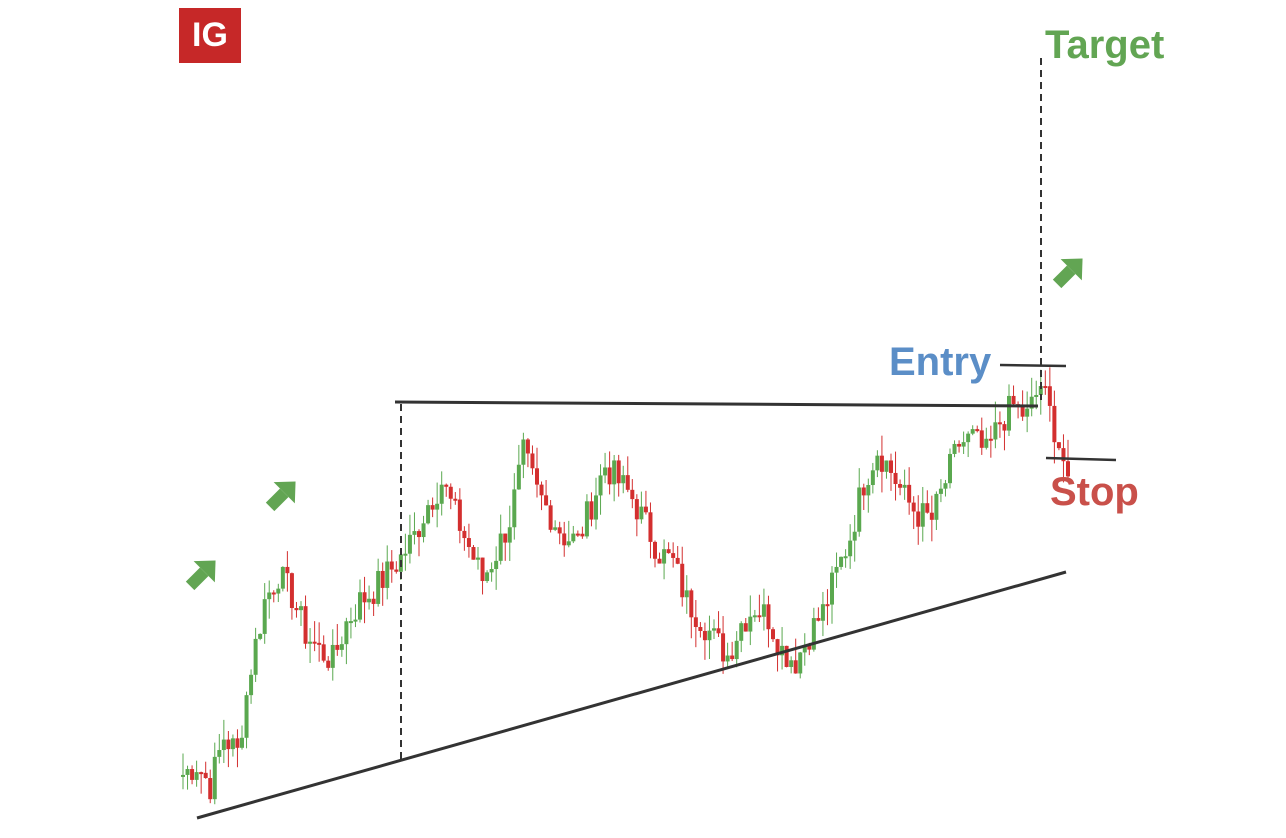  What do you see at coordinates (1104, 45) in the screenshot?
I see `target-label: Target` at bounding box center [1104, 45].